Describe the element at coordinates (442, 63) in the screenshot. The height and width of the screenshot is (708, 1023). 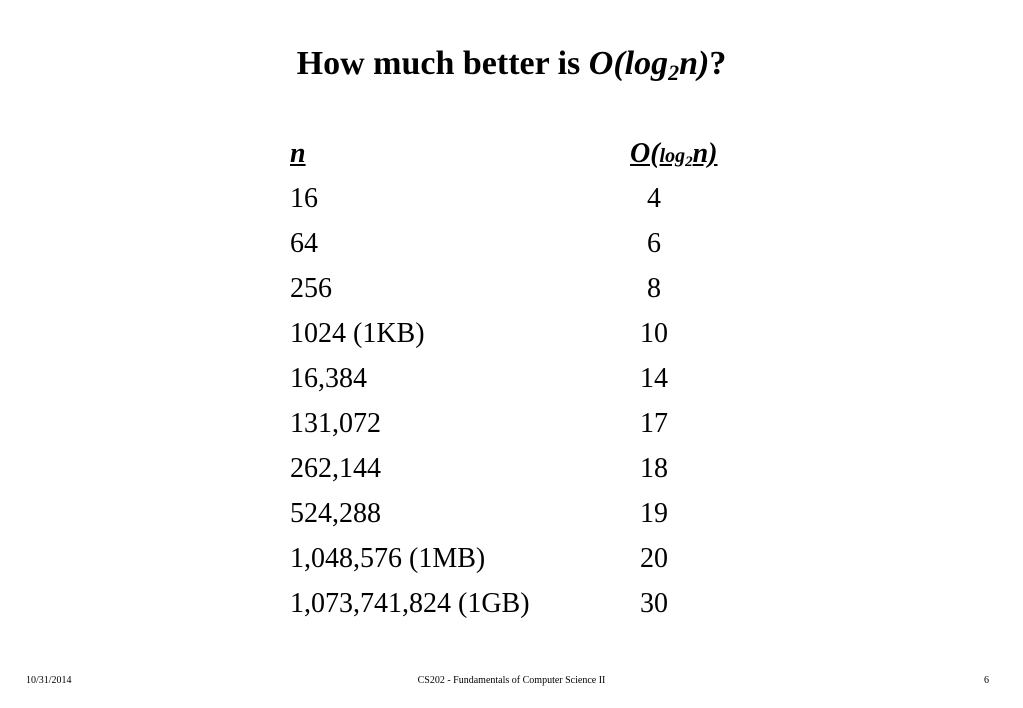
I see `title-prefix: How much better is` at that location.